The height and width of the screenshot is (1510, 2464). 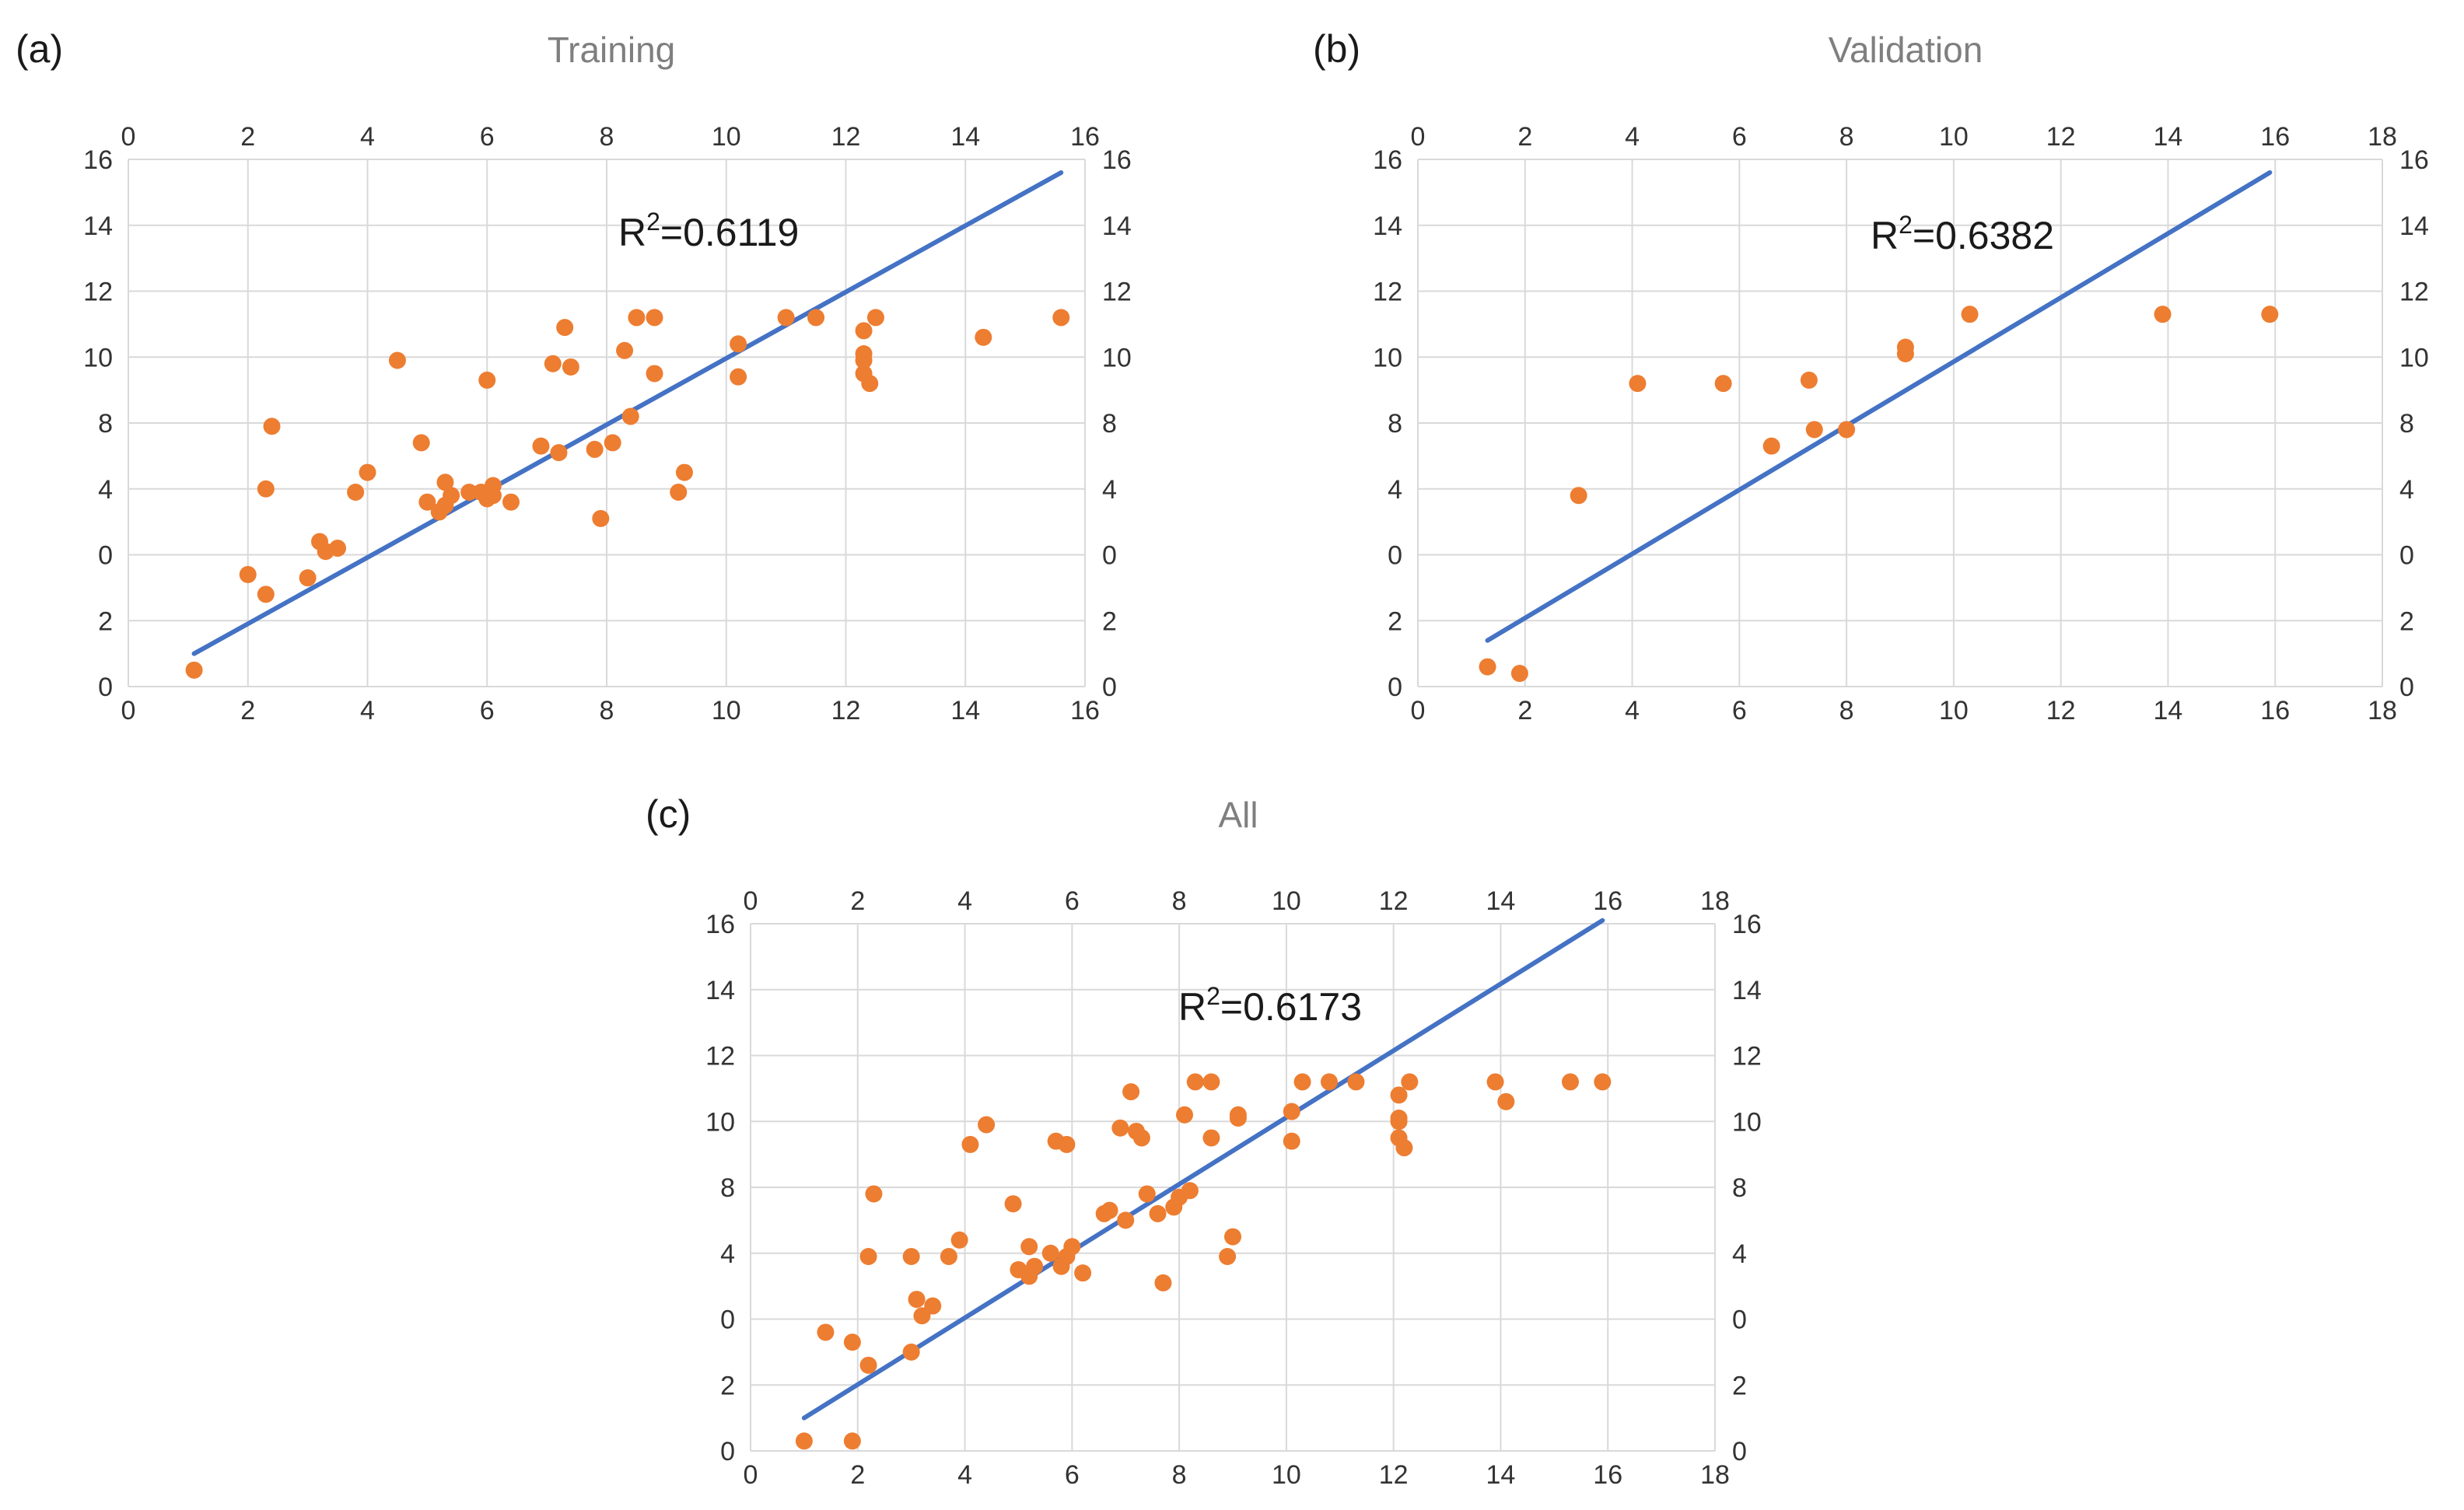 I want to click on x-tick-label-top: 2, so click(x=247, y=137).